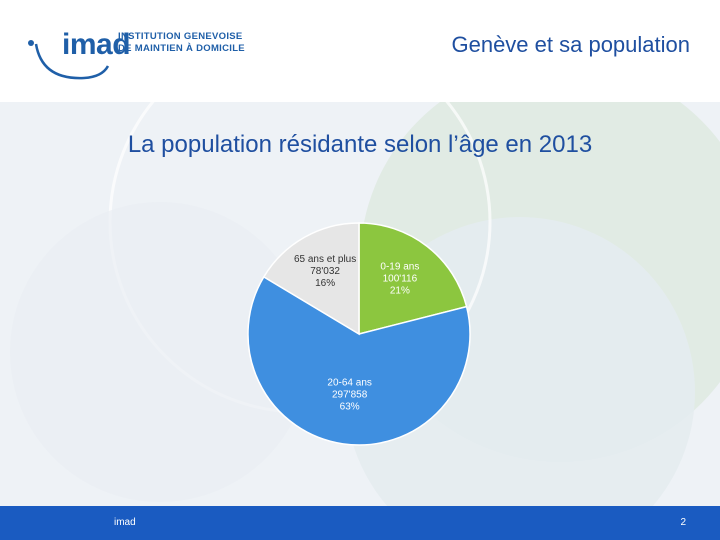  Describe the element at coordinates (181, 48) in the screenshot. I see `logo-line-2: DE MAINTIEN À DOMICILE` at that location.